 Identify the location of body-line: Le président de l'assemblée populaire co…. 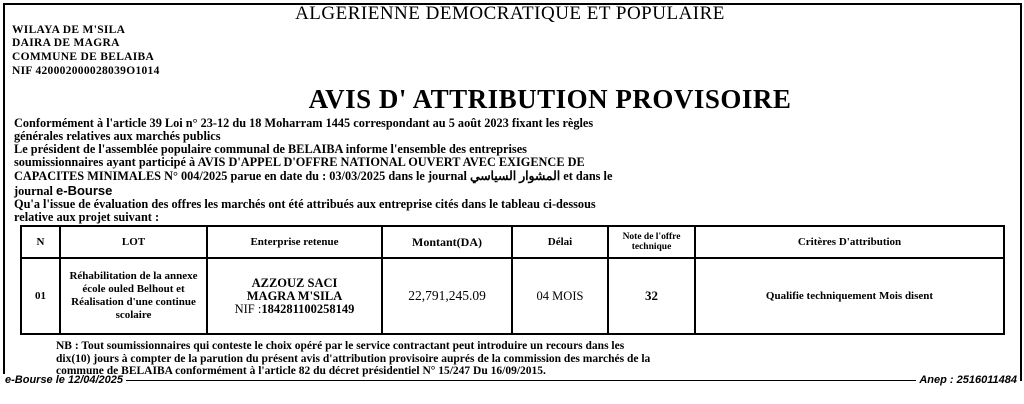
(270, 149).